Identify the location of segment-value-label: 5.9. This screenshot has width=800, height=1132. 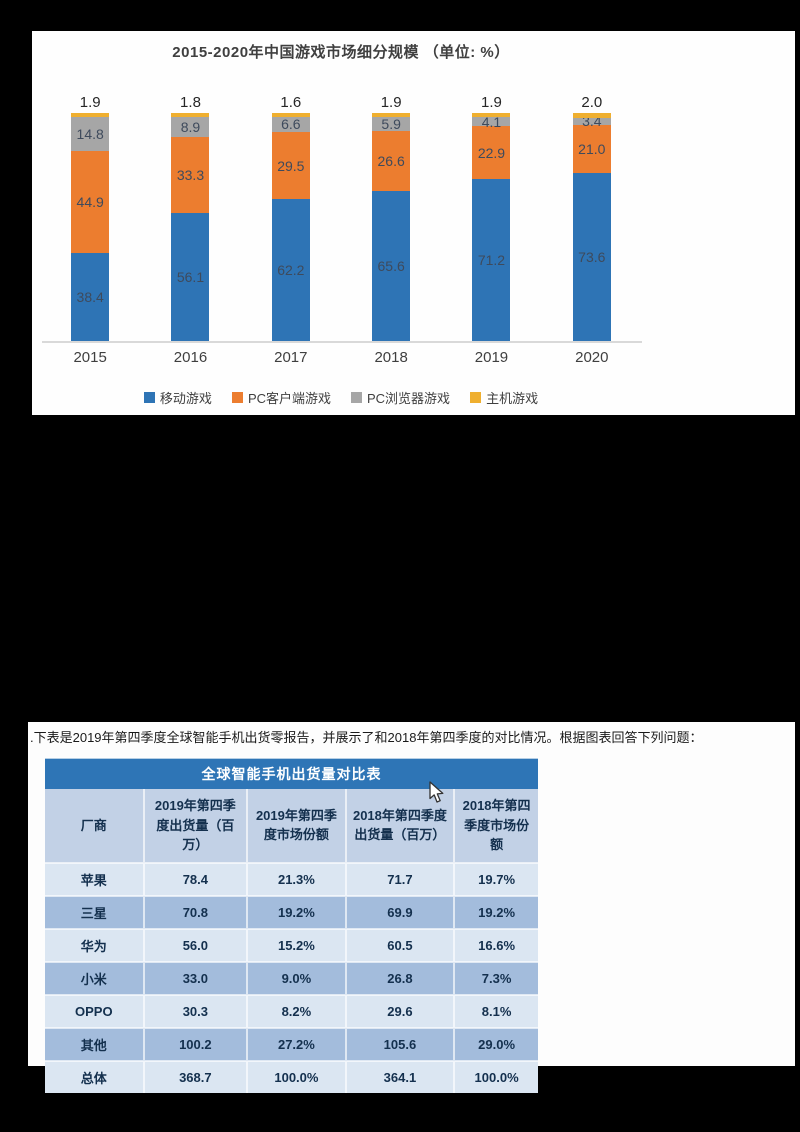
(391, 124).